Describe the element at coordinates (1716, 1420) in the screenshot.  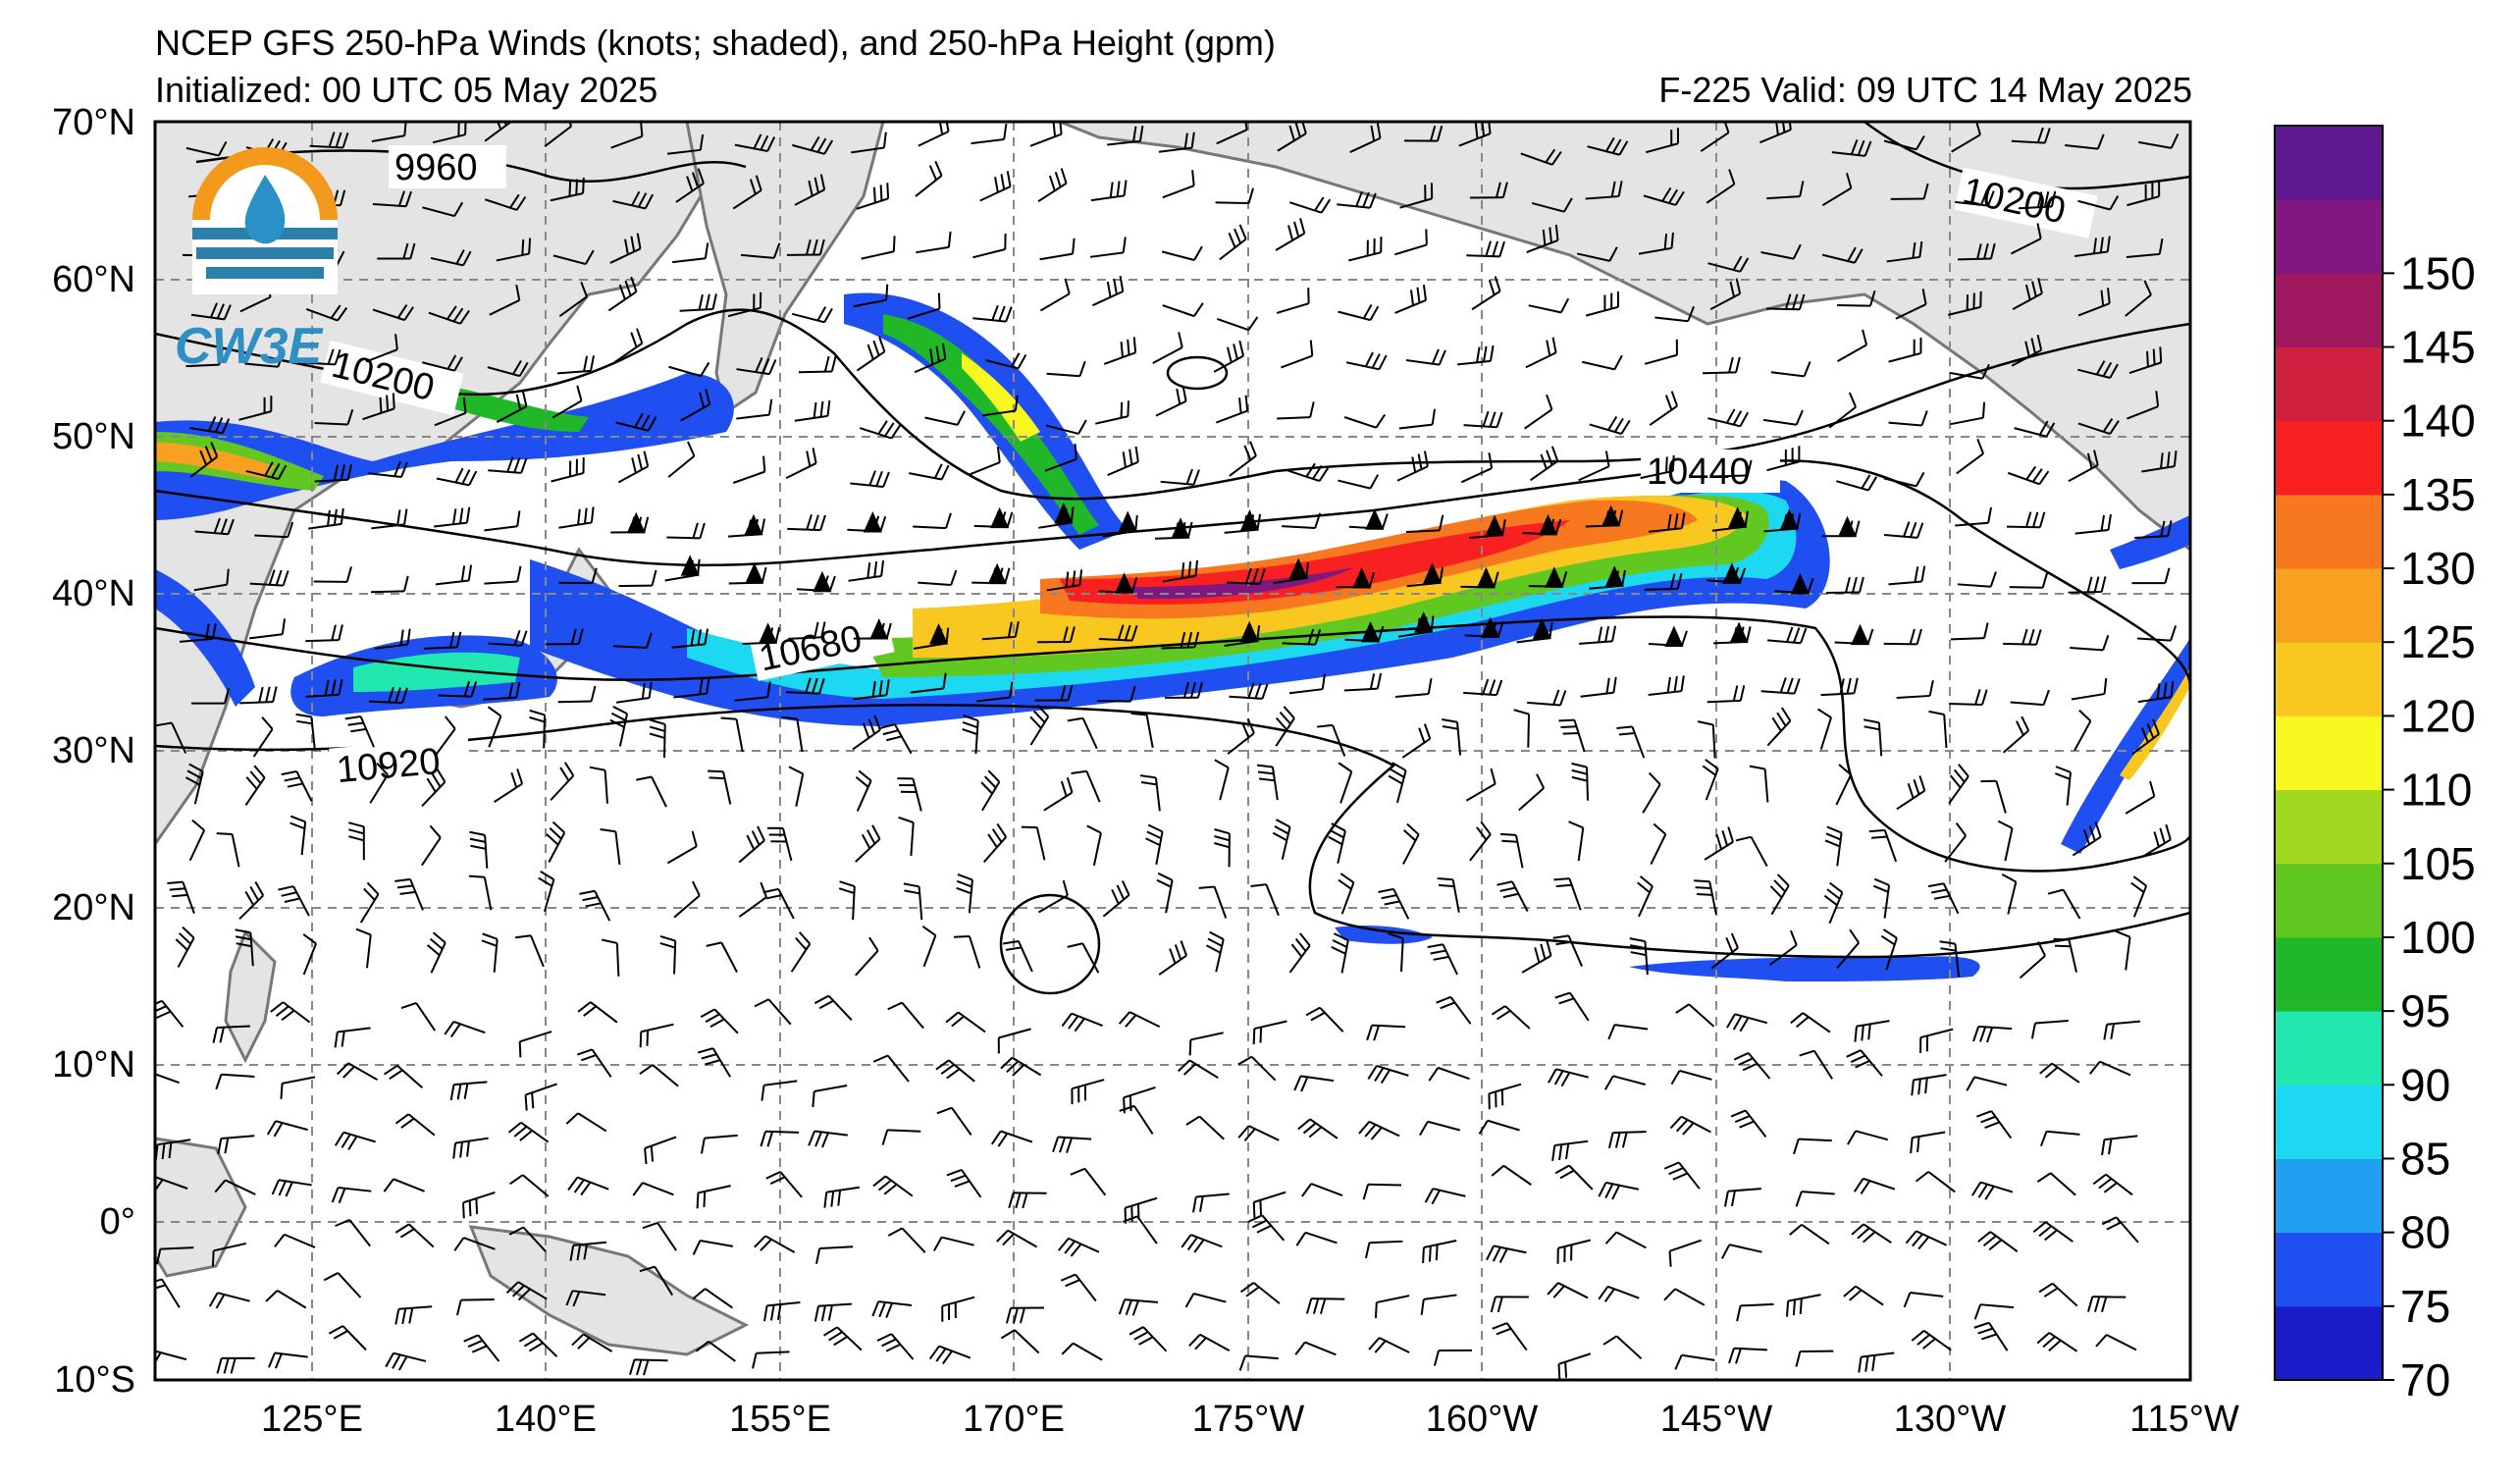
I see `lon-label-145w: 145°W` at that location.